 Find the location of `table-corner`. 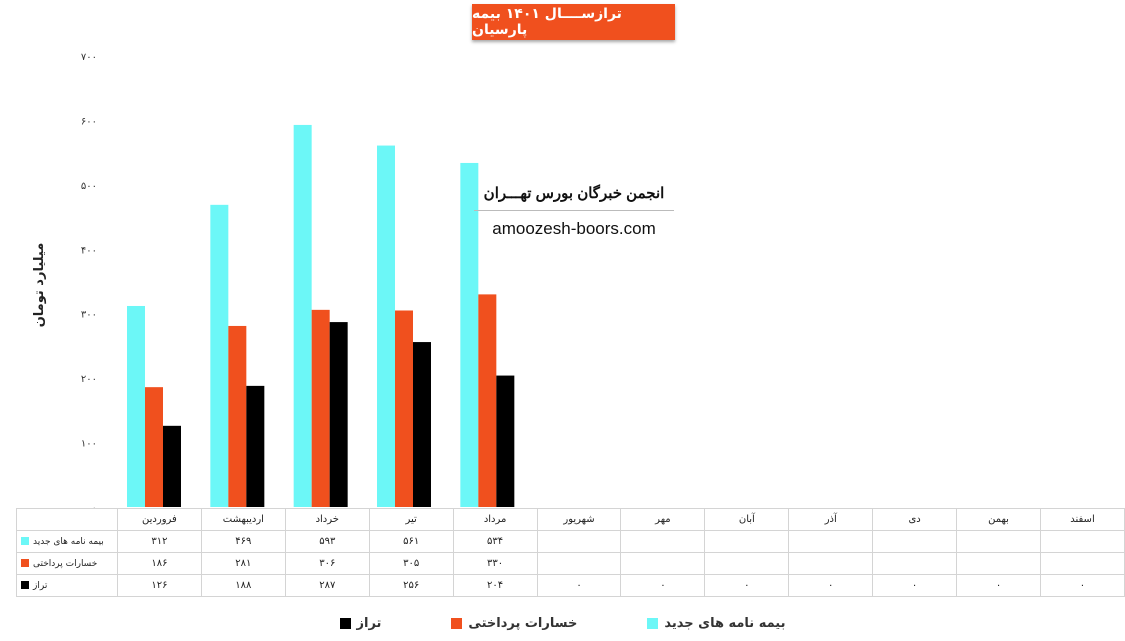

table-corner is located at coordinates (67, 519).